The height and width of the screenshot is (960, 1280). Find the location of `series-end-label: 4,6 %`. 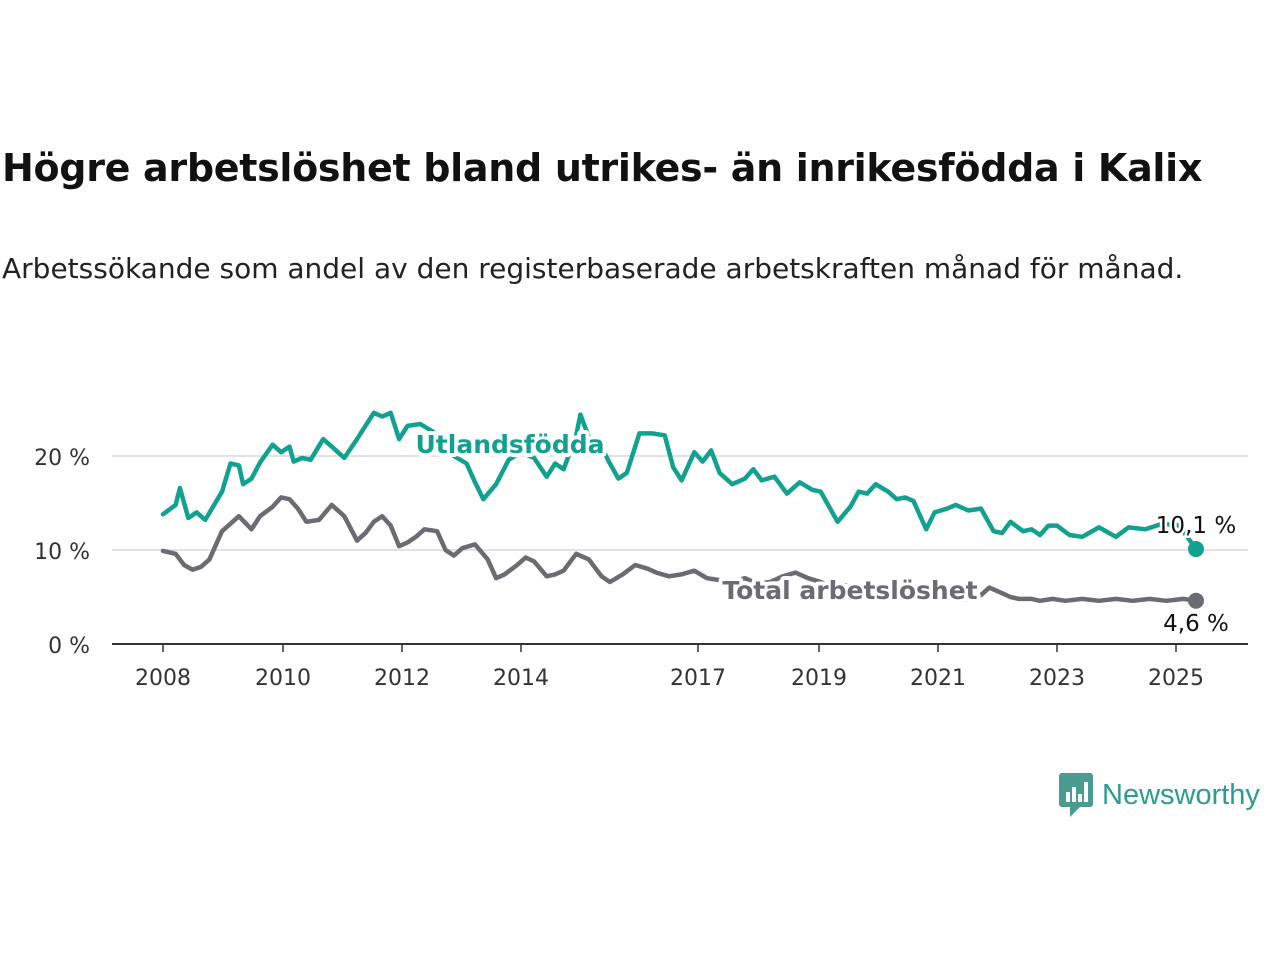

series-end-label: 4,6 % is located at coordinates (1196, 624).